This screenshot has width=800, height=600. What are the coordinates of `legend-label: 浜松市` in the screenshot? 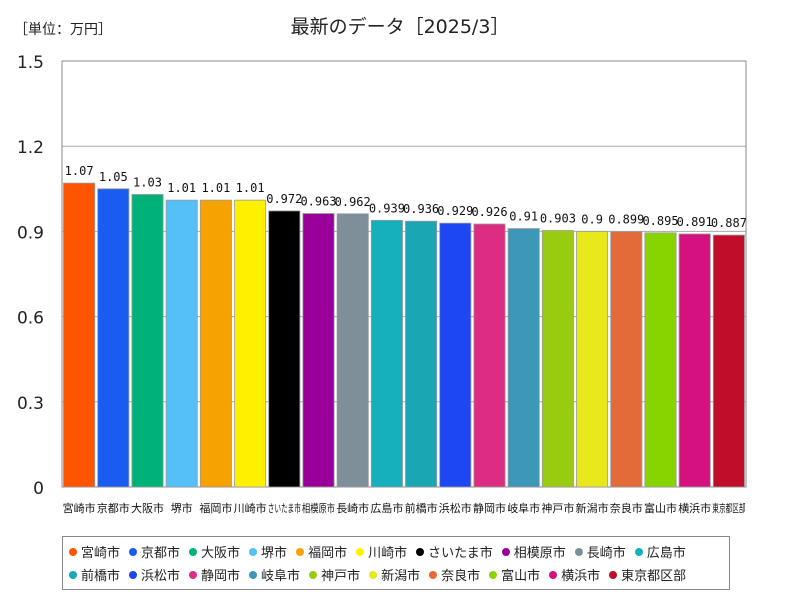 It's located at (161, 576).